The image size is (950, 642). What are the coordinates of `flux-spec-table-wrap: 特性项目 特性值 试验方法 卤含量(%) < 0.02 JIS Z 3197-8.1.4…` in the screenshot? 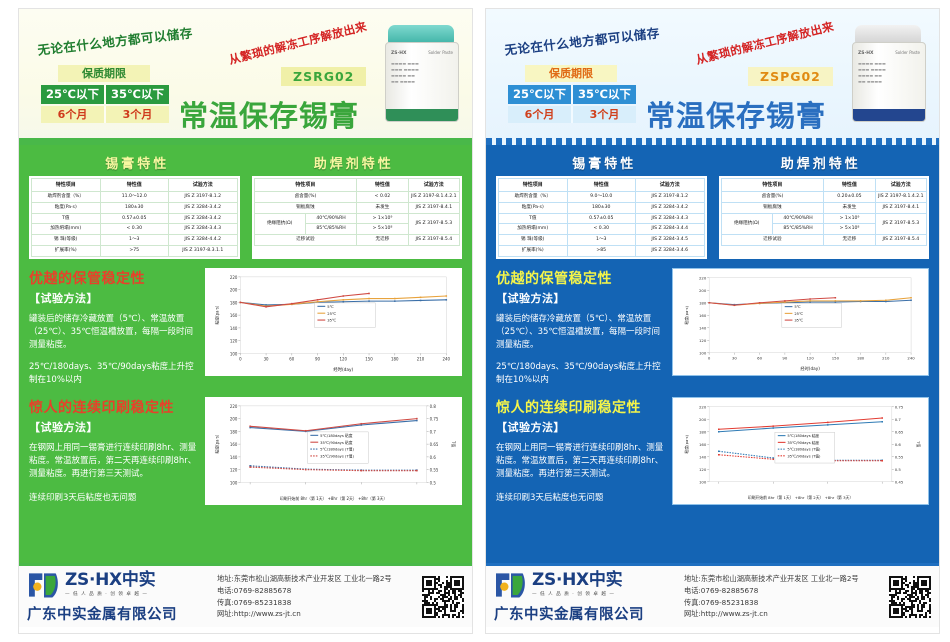 It's located at (356, 217).